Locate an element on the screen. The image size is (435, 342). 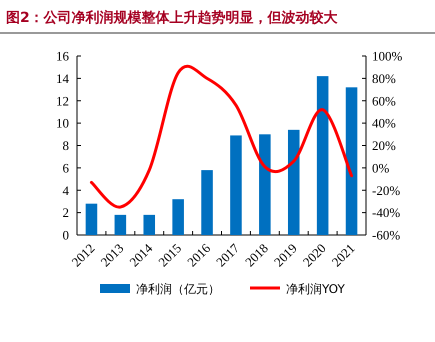
y2-tick-label: -40% is located at coordinates (386, 212).